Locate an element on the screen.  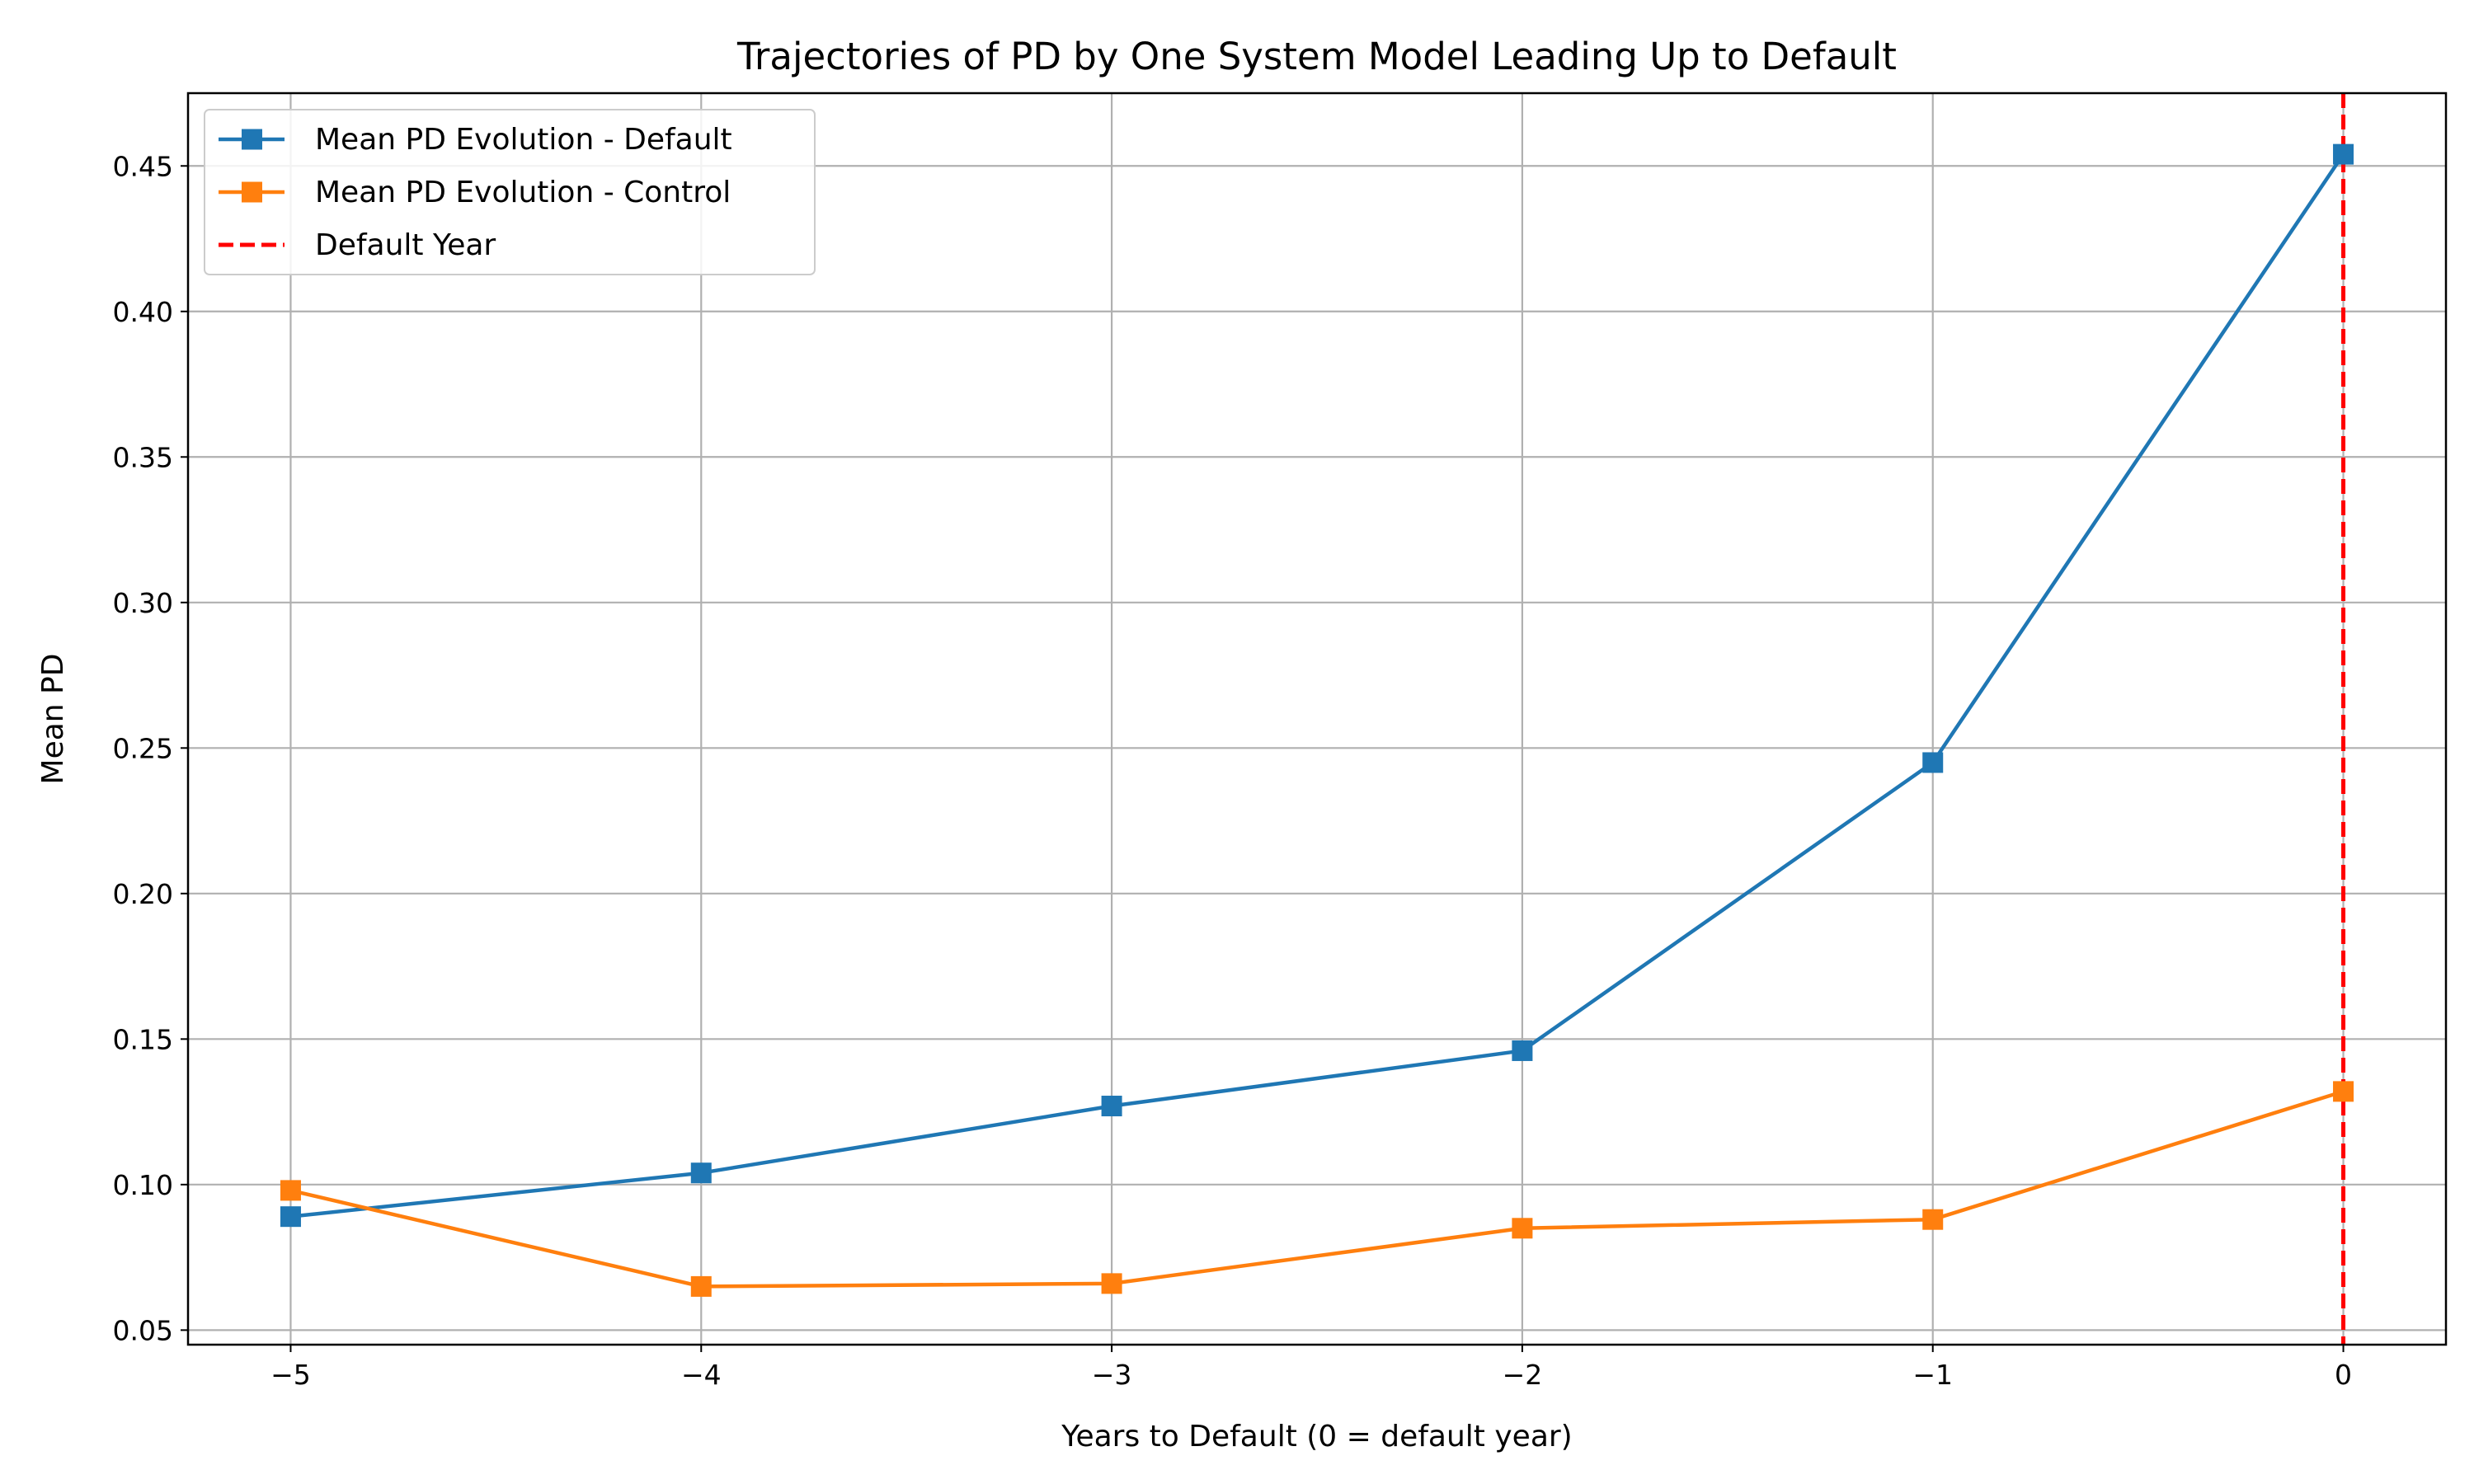
legend-box is located at coordinates (510, 192).